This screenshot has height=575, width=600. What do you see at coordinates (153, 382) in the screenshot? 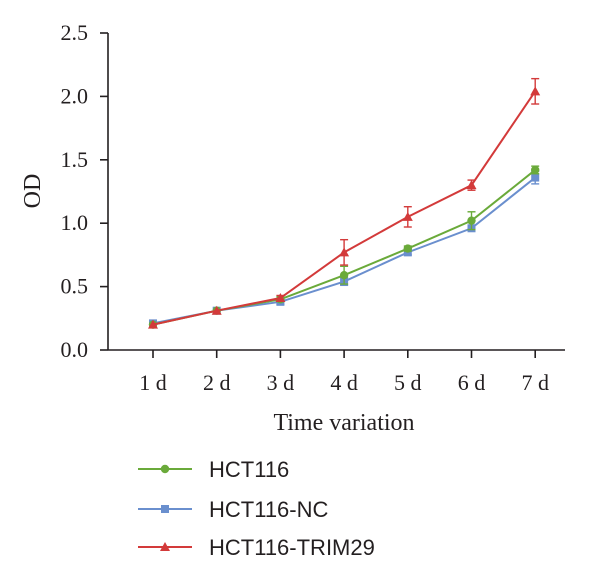
I see `x-tick-label: 1 d` at bounding box center [153, 382].